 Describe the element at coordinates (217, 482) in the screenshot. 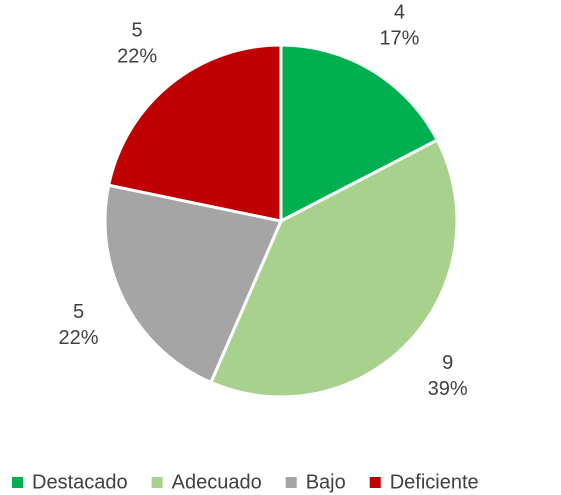

I see `legend-label: Adecuado` at that location.